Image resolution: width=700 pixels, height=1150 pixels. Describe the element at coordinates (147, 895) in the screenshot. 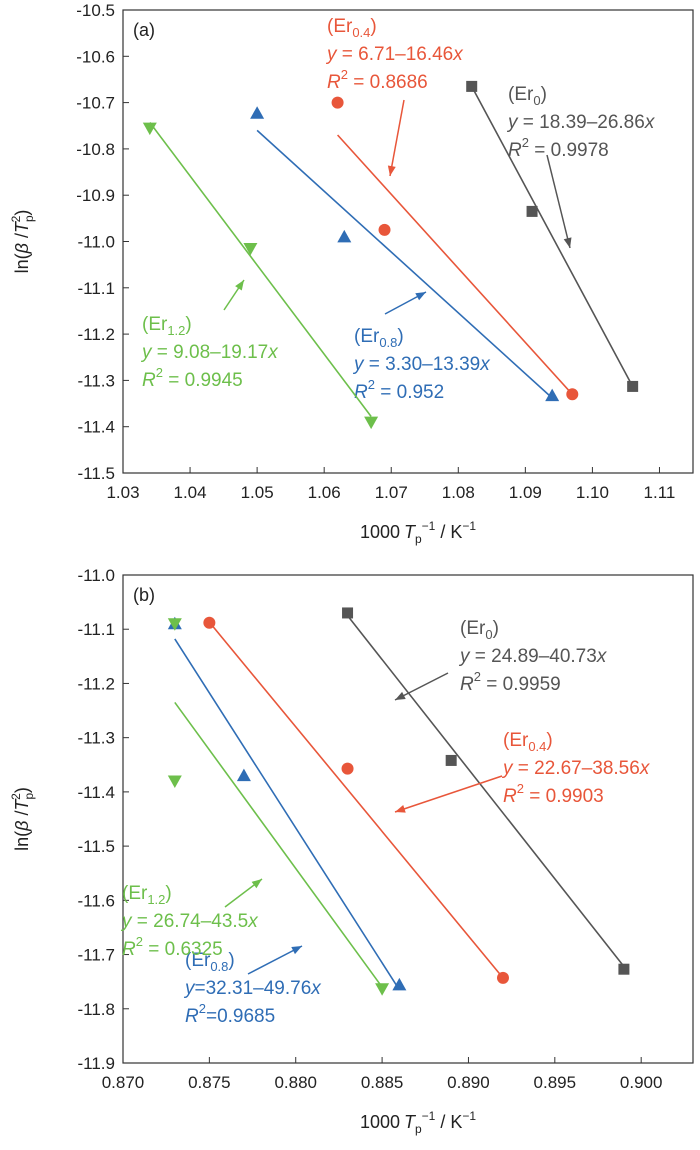

I see `series-label: (Er1.2)` at that location.